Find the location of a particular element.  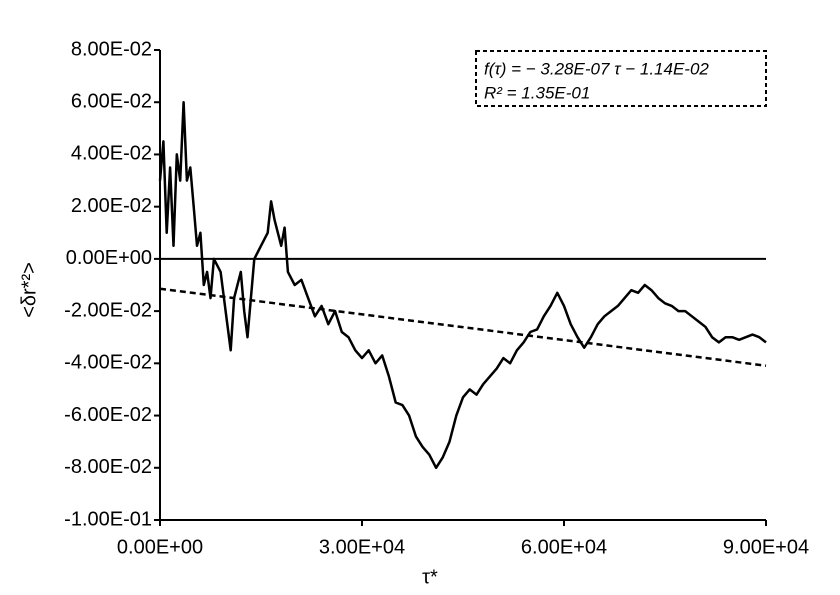

fit-equation: f(τ) = − 3.28E-07 τ − 1.14E-02 is located at coordinates (596, 68).